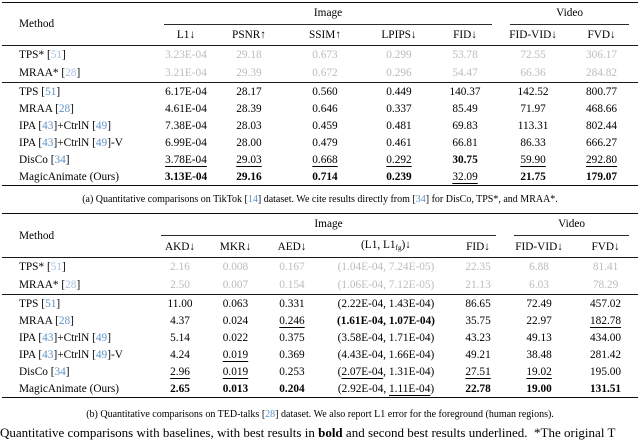 This screenshot has width=640, height=443. Describe the element at coordinates (602, 176) in the screenshot. I see `value-cell: 179.07` at that location.